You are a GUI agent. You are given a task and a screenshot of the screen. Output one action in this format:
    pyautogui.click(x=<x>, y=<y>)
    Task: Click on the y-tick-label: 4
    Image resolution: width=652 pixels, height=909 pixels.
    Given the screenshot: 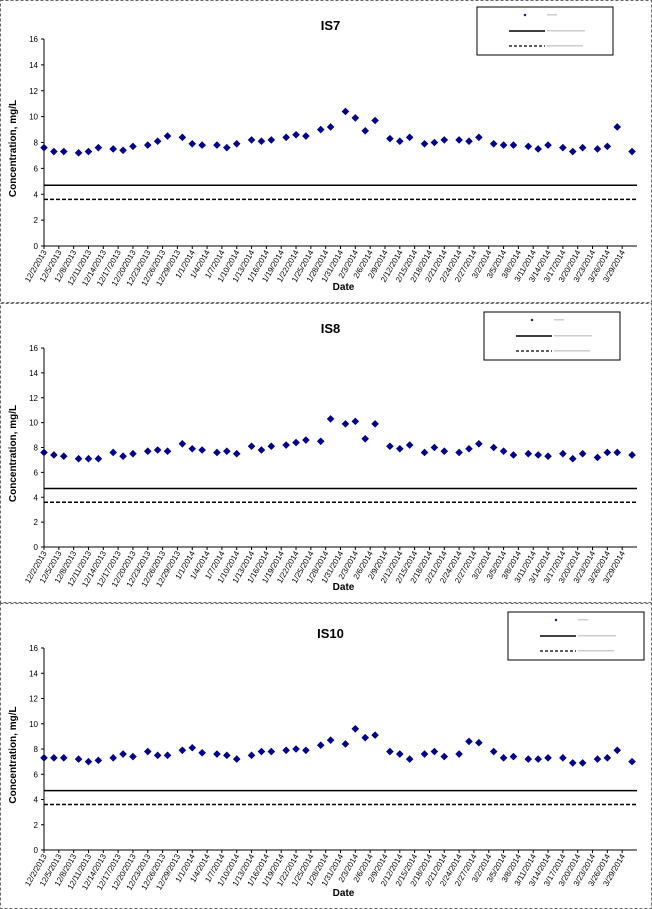 What is the action you would take?
    pyautogui.click(x=36, y=497)
    